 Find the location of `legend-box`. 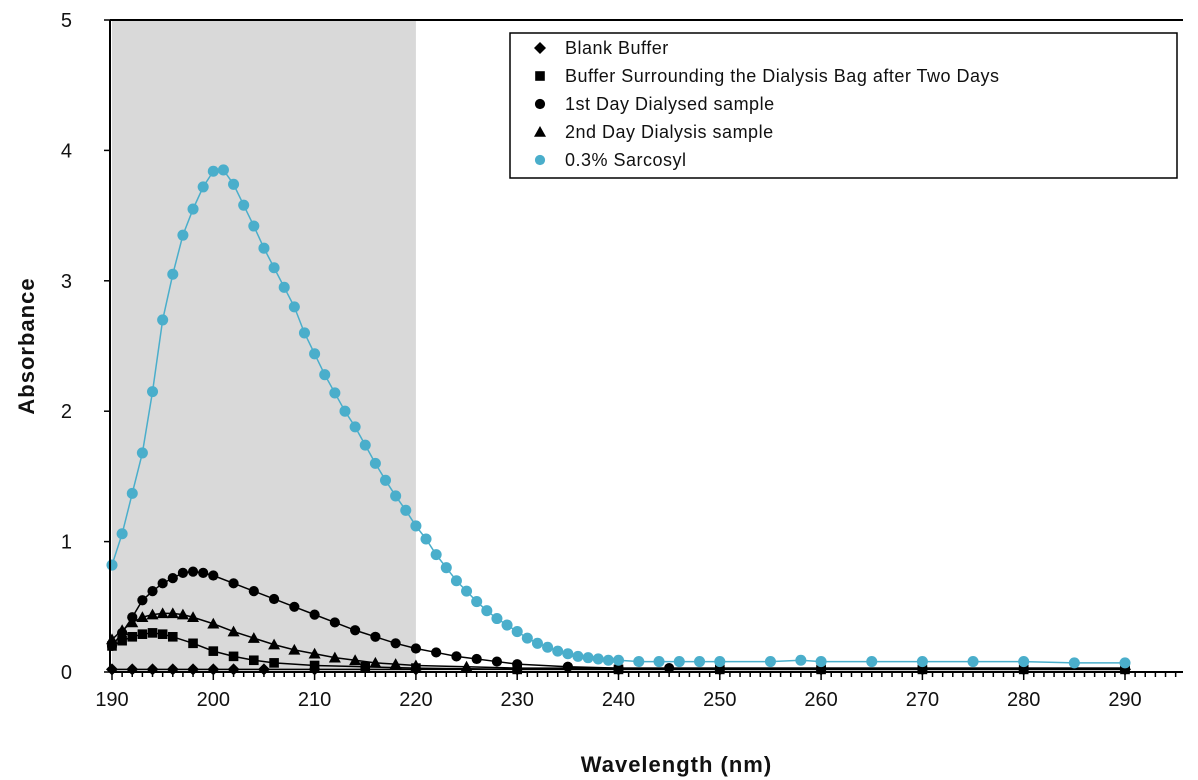

legend-box is located at coordinates (843, 105).